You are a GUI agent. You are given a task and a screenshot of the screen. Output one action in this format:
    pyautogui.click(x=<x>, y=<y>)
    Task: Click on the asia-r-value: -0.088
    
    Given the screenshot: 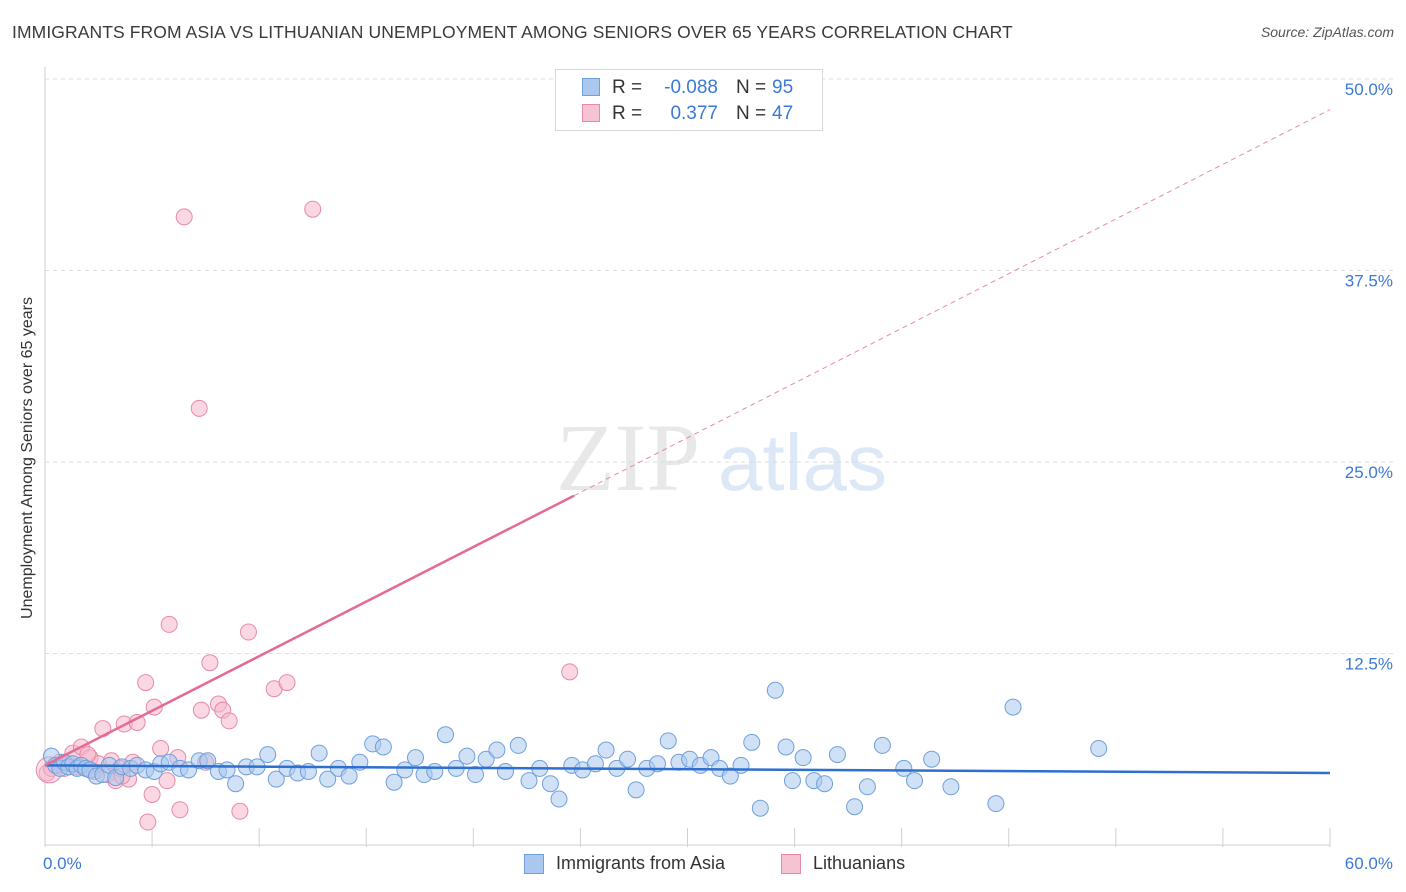 What is the action you would take?
    pyautogui.click(x=691, y=87)
    